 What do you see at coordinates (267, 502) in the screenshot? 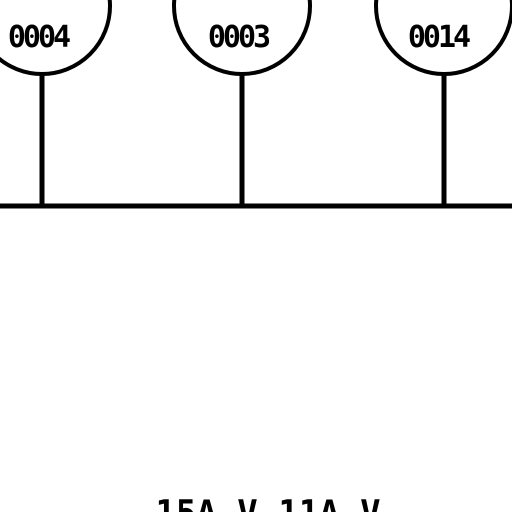
I see `bottom-label: 15A V 11A V` at bounding box center [267, 502].